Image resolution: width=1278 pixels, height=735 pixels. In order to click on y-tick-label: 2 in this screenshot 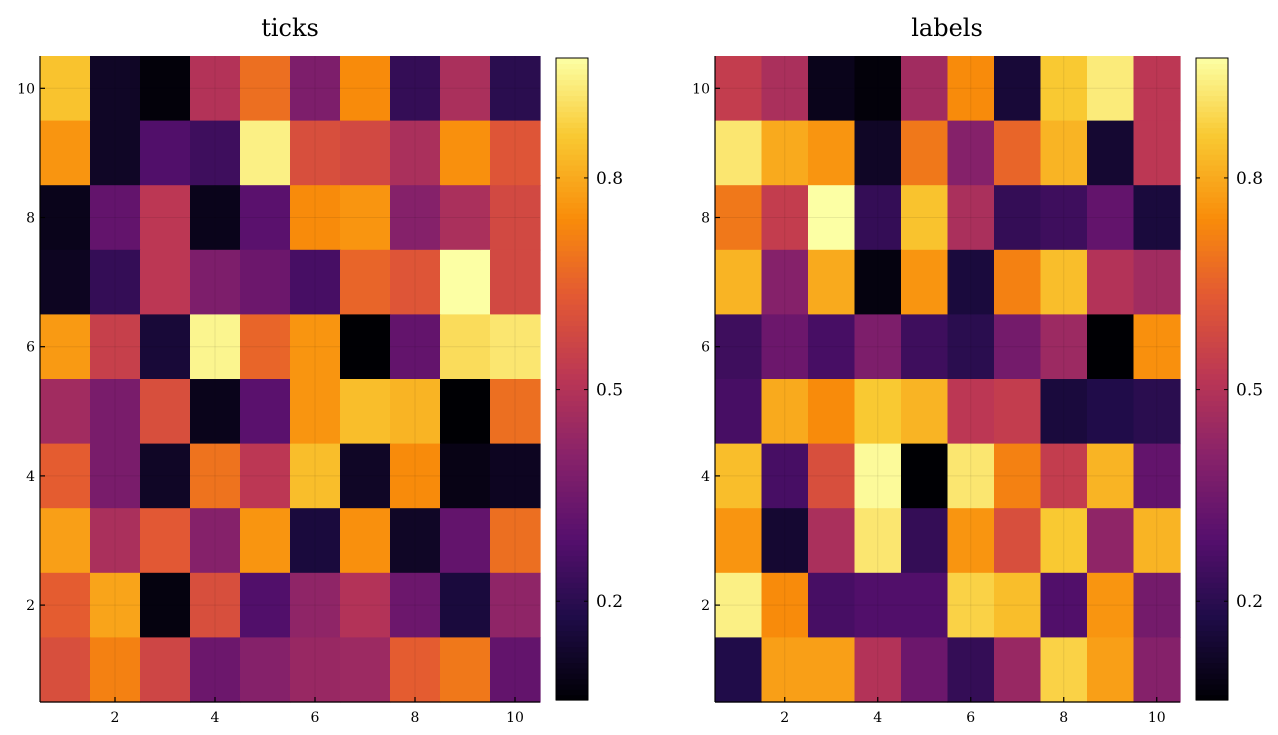, I will do `click(705, 606)`.